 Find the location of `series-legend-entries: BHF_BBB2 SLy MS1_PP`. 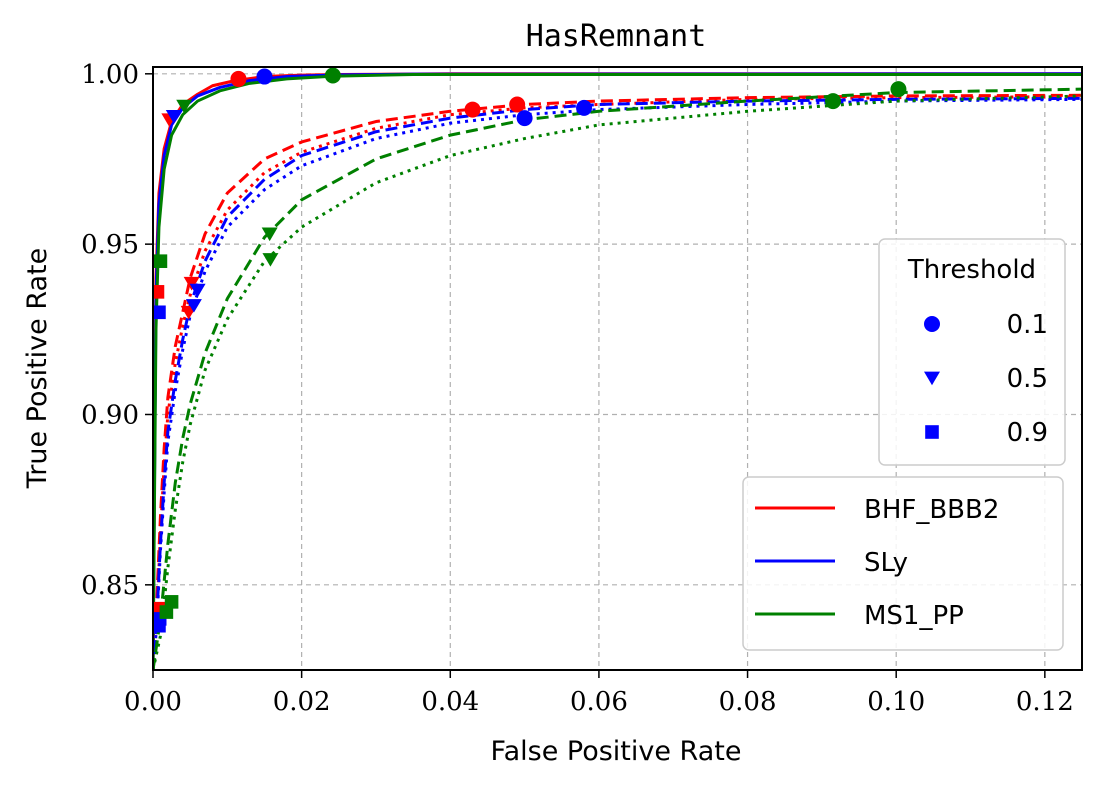

series-legend-entries: BHF_BBB2 SLy MS1_PP is located at coordinates (877, 563).